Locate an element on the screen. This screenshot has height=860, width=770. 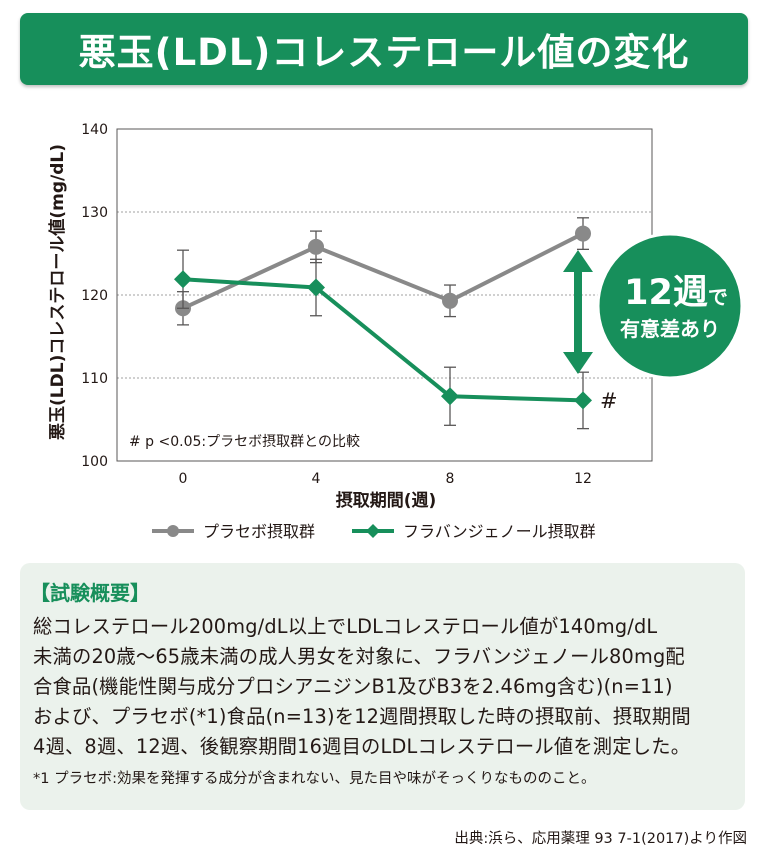
series-layer is located at coordinates (383, 323).